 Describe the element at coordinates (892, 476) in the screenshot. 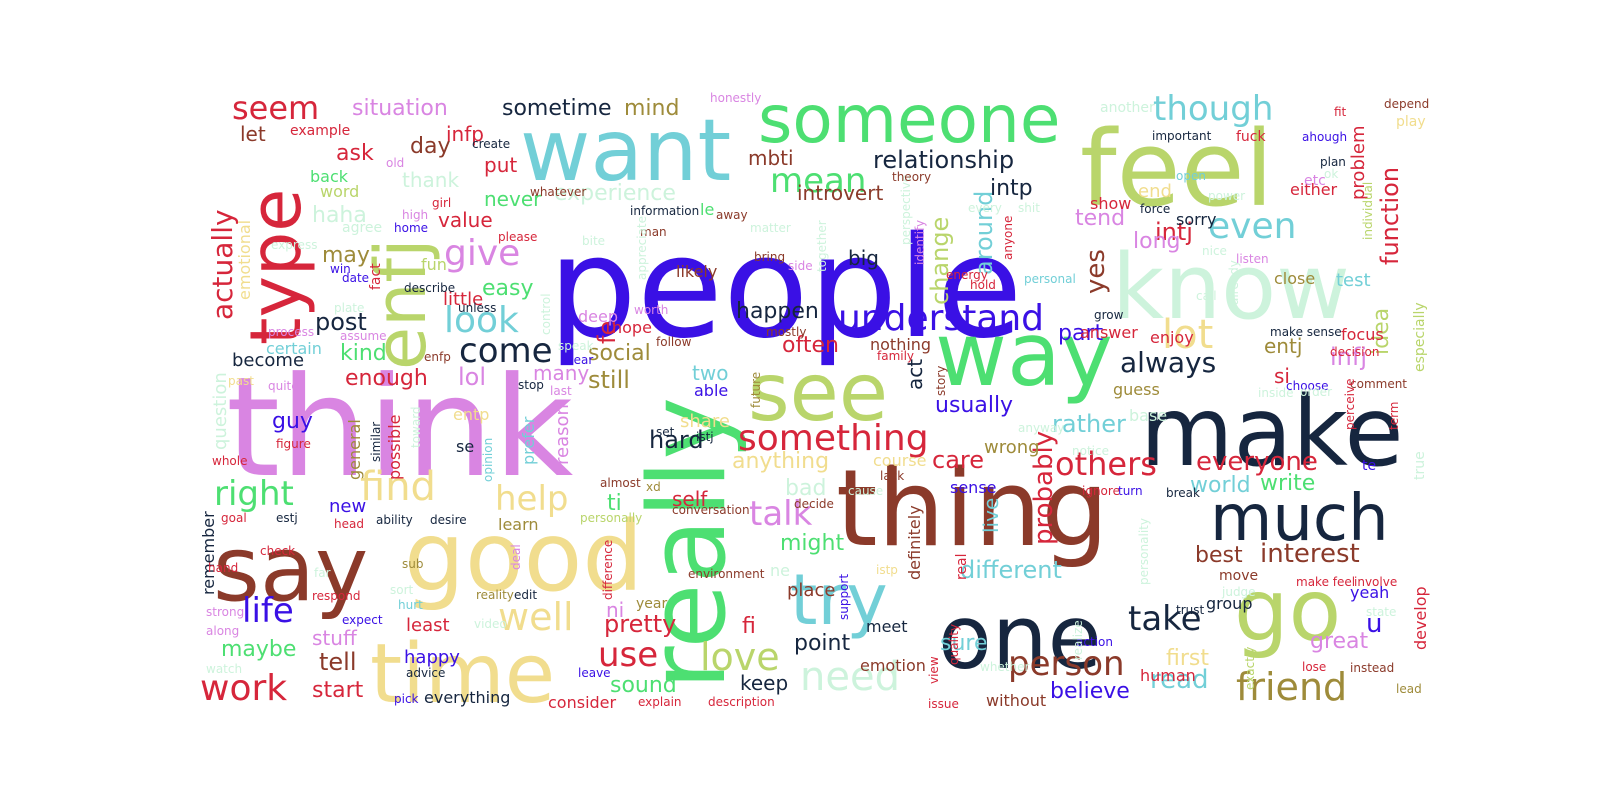

I see `word-lack: lack` at that location.